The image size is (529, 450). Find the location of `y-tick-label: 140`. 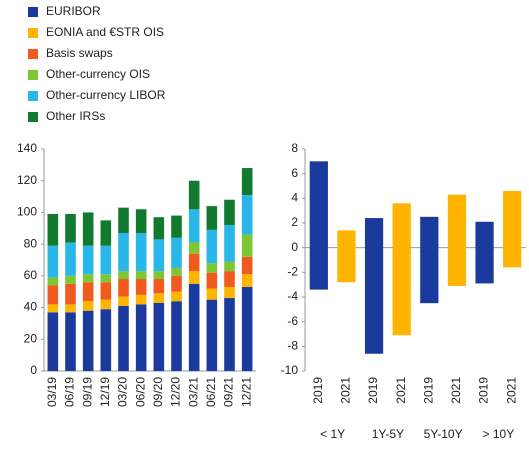

y-tick-label: 140 is located at coordinates (27, 148).